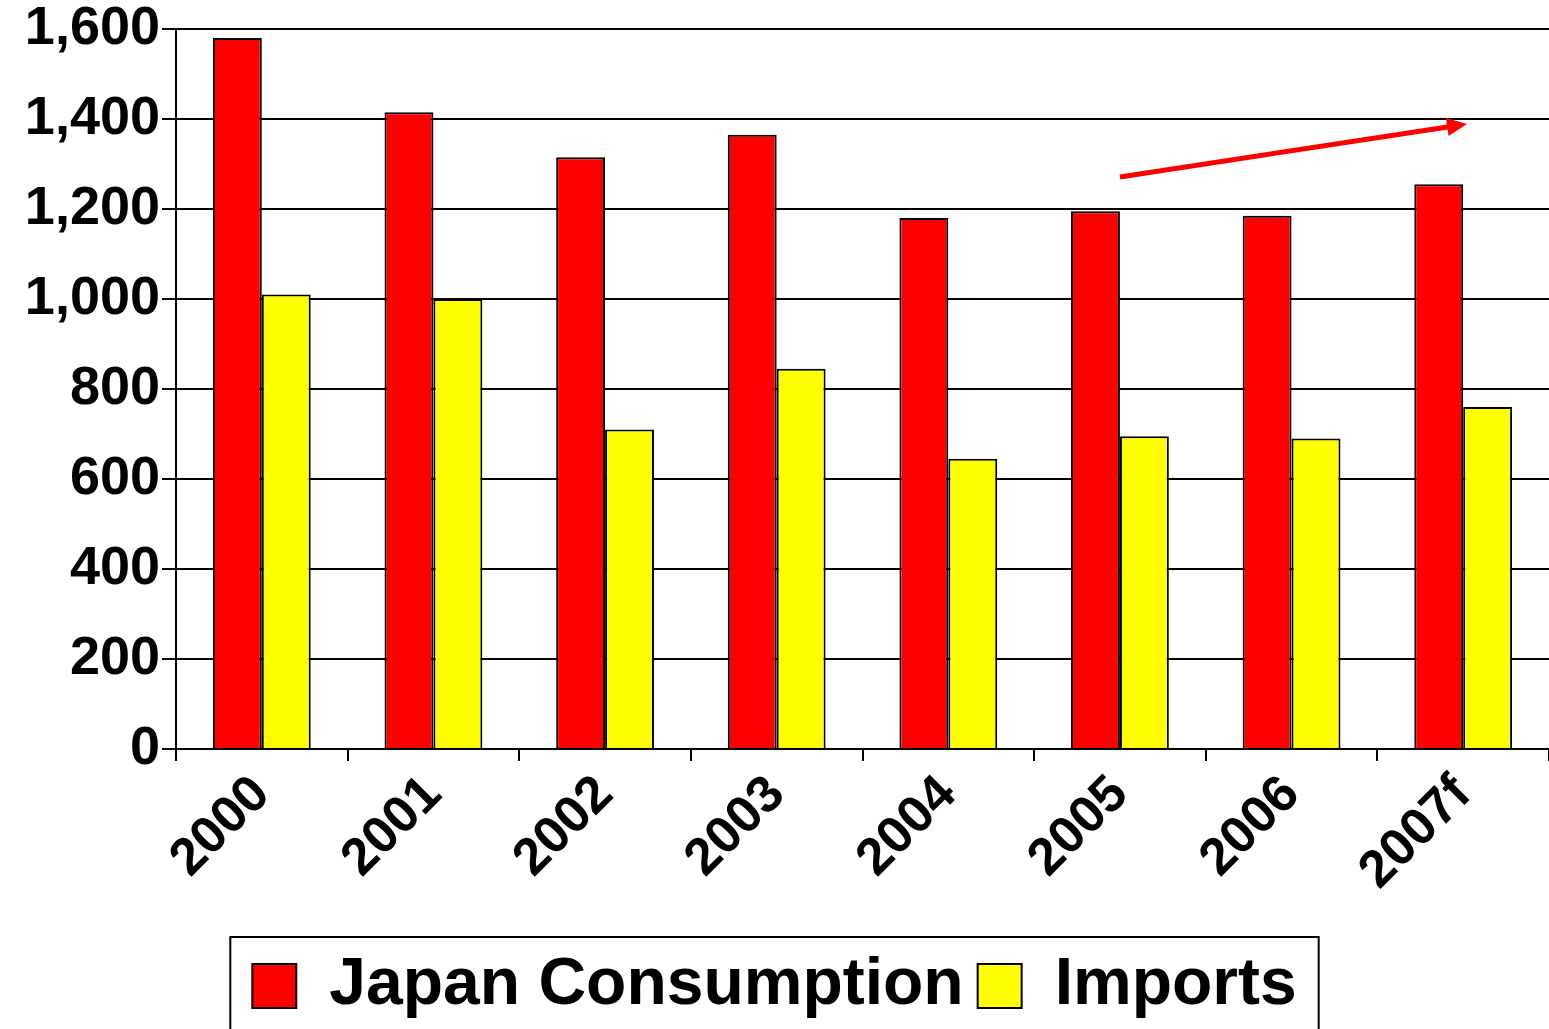  What do you see at coordinates (114, 564) in the screenshot?
I see `y-tick-label: 400` at bounding box center [114, 564].